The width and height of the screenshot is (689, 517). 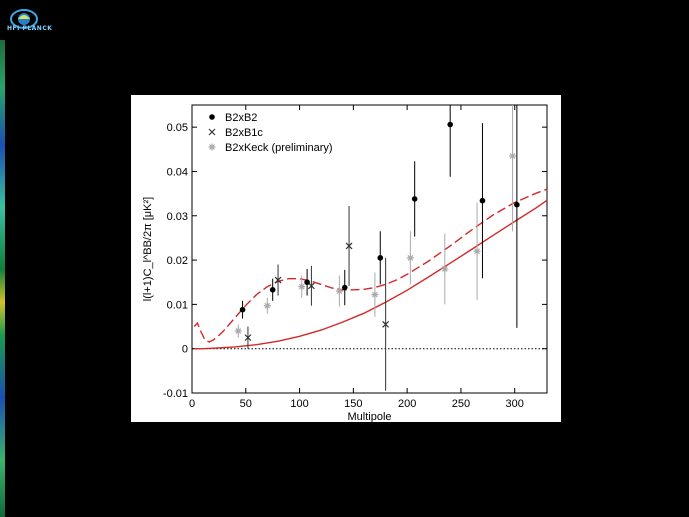 What do you see at coordinates (241, 118) in the screenshot?
I see `legend-entry-label: B2xB2` at bounding box center [241, 118].